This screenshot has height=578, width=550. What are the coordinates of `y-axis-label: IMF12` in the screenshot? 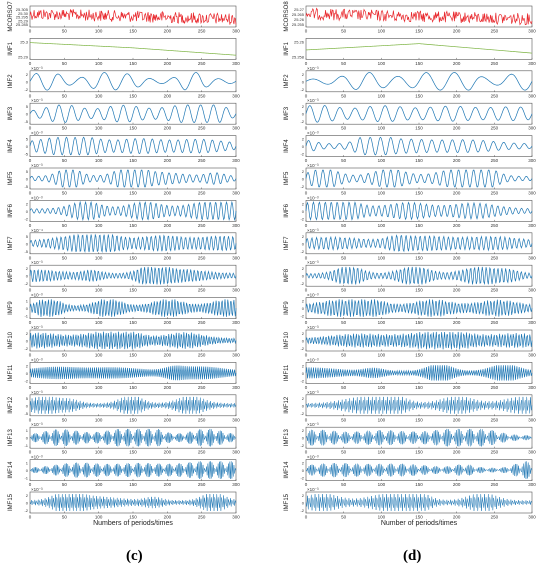 It's located at (287, 405).